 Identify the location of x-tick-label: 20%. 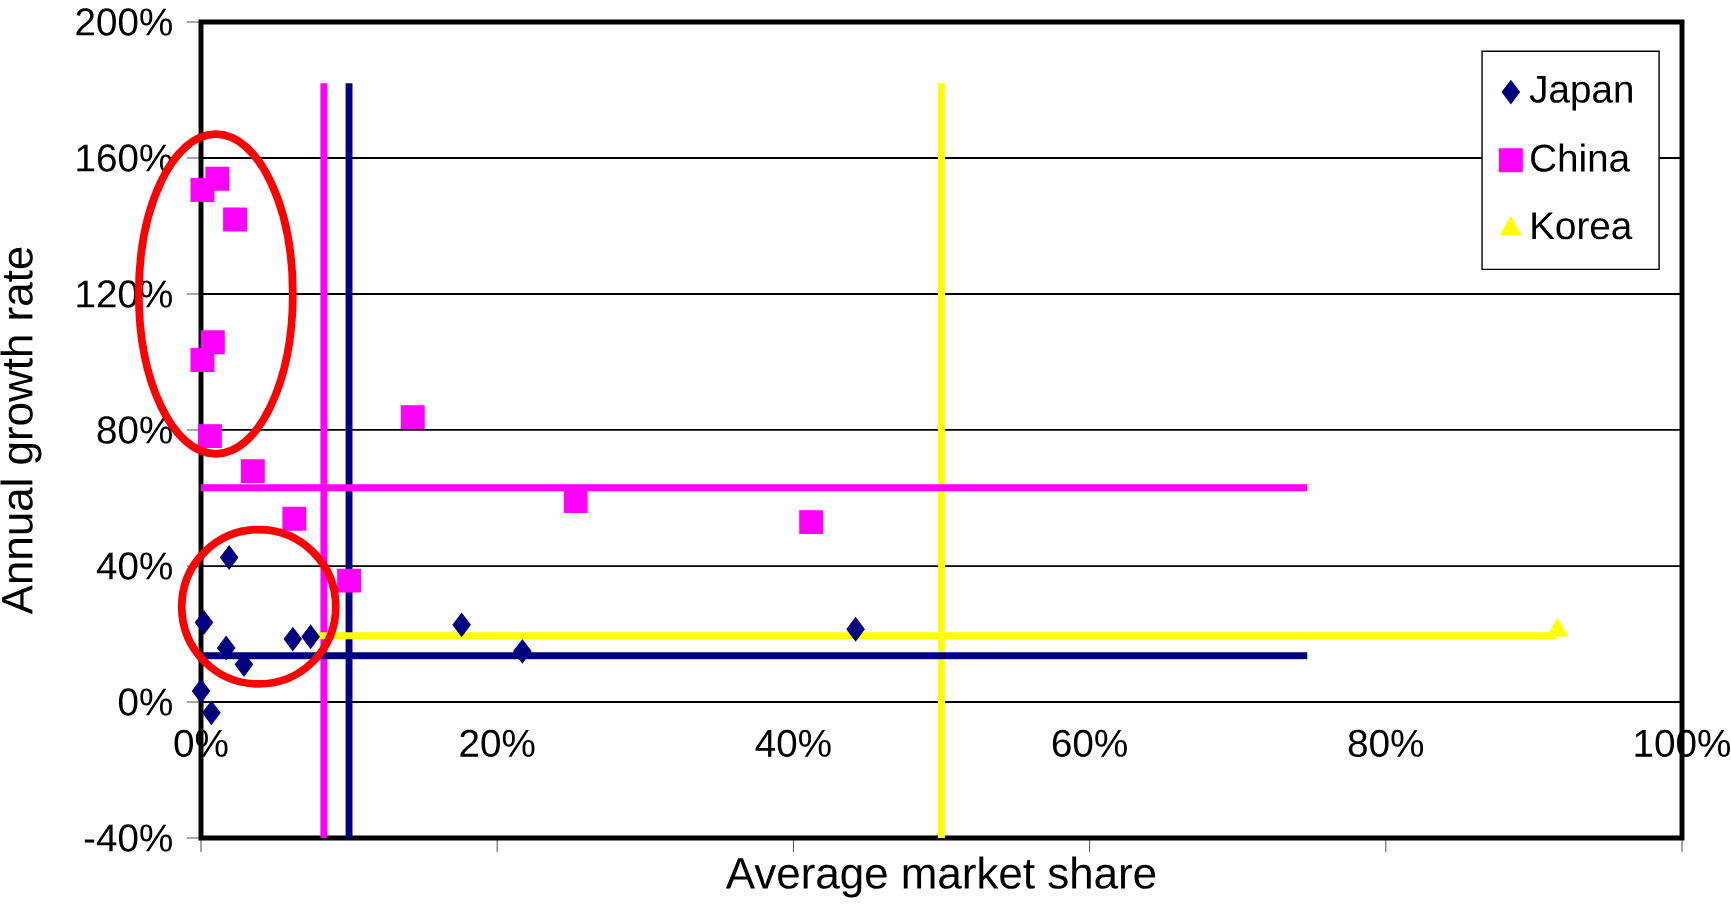
(497, 743).